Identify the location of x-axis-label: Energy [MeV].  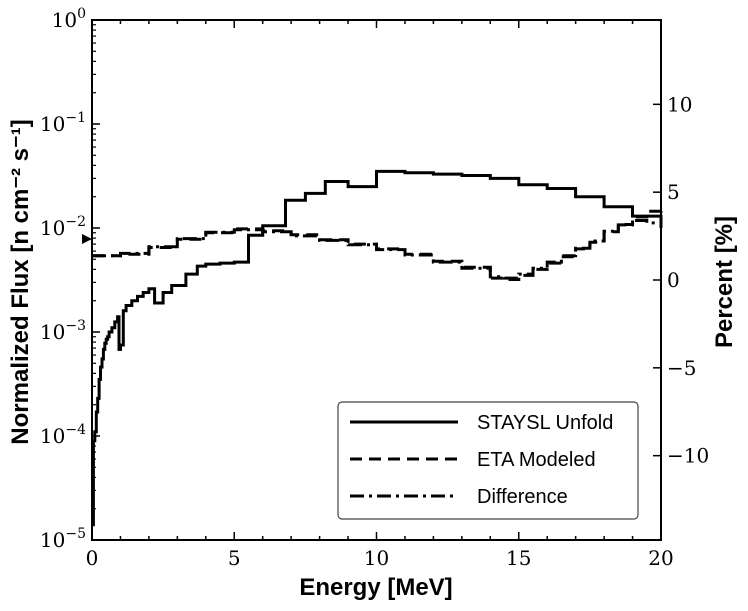
(375, 587).